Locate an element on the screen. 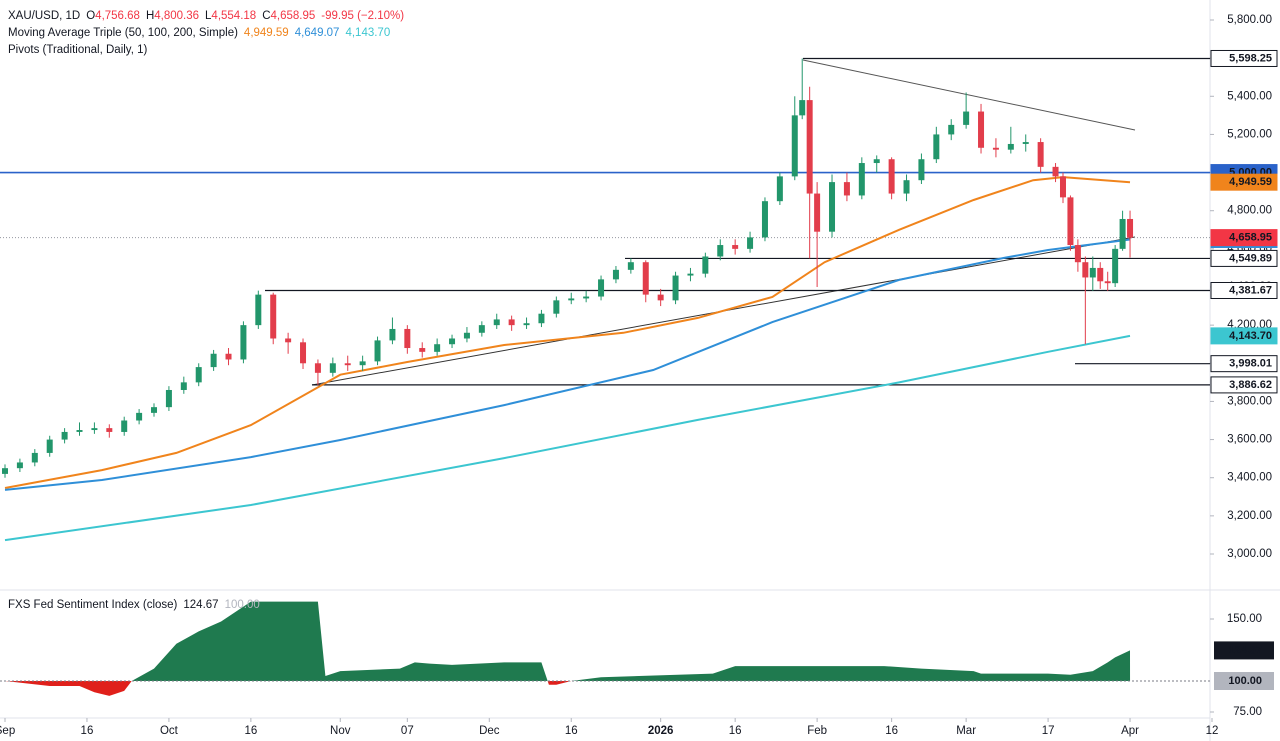 The width and height of the screenshot is (1280, 741). ohlc-key: L is located at coordinates (208, 16).